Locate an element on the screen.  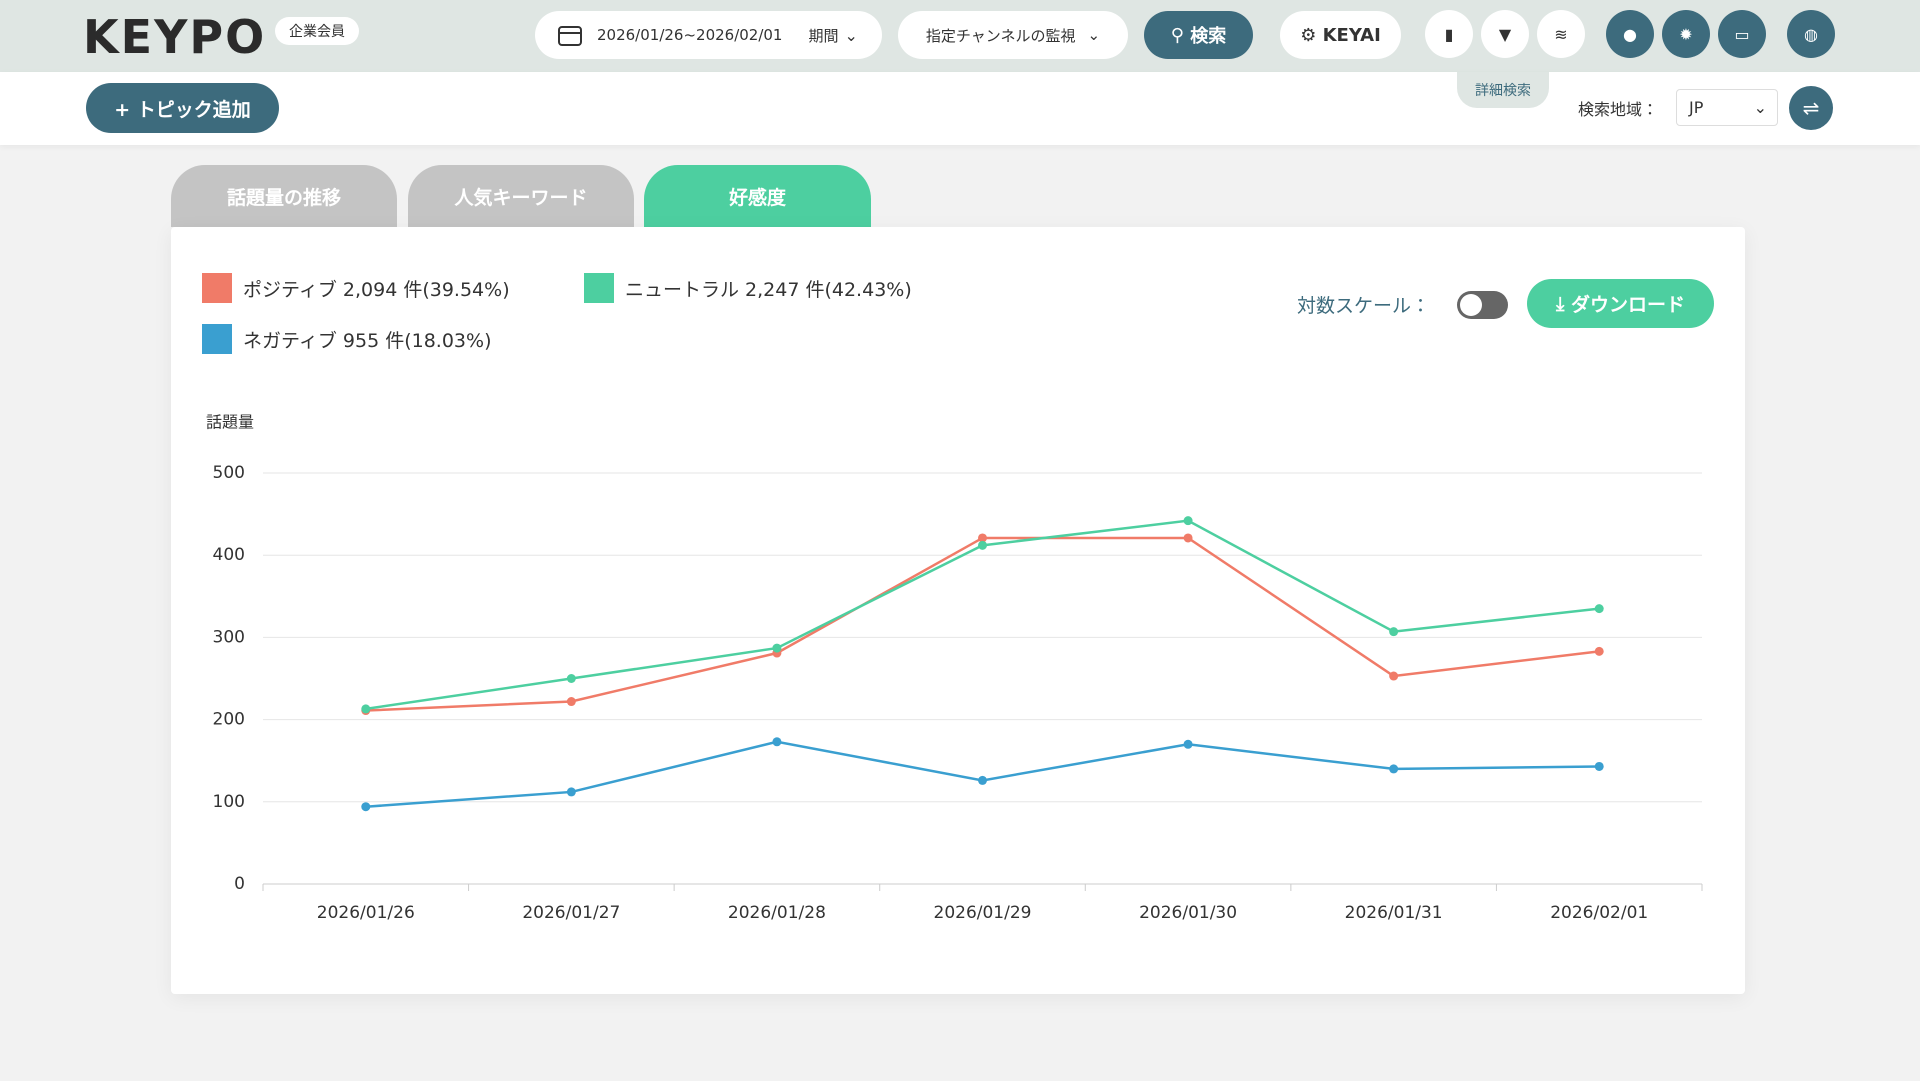
add-topic-button: + トピック追加 is located at coordinates (182, 108).